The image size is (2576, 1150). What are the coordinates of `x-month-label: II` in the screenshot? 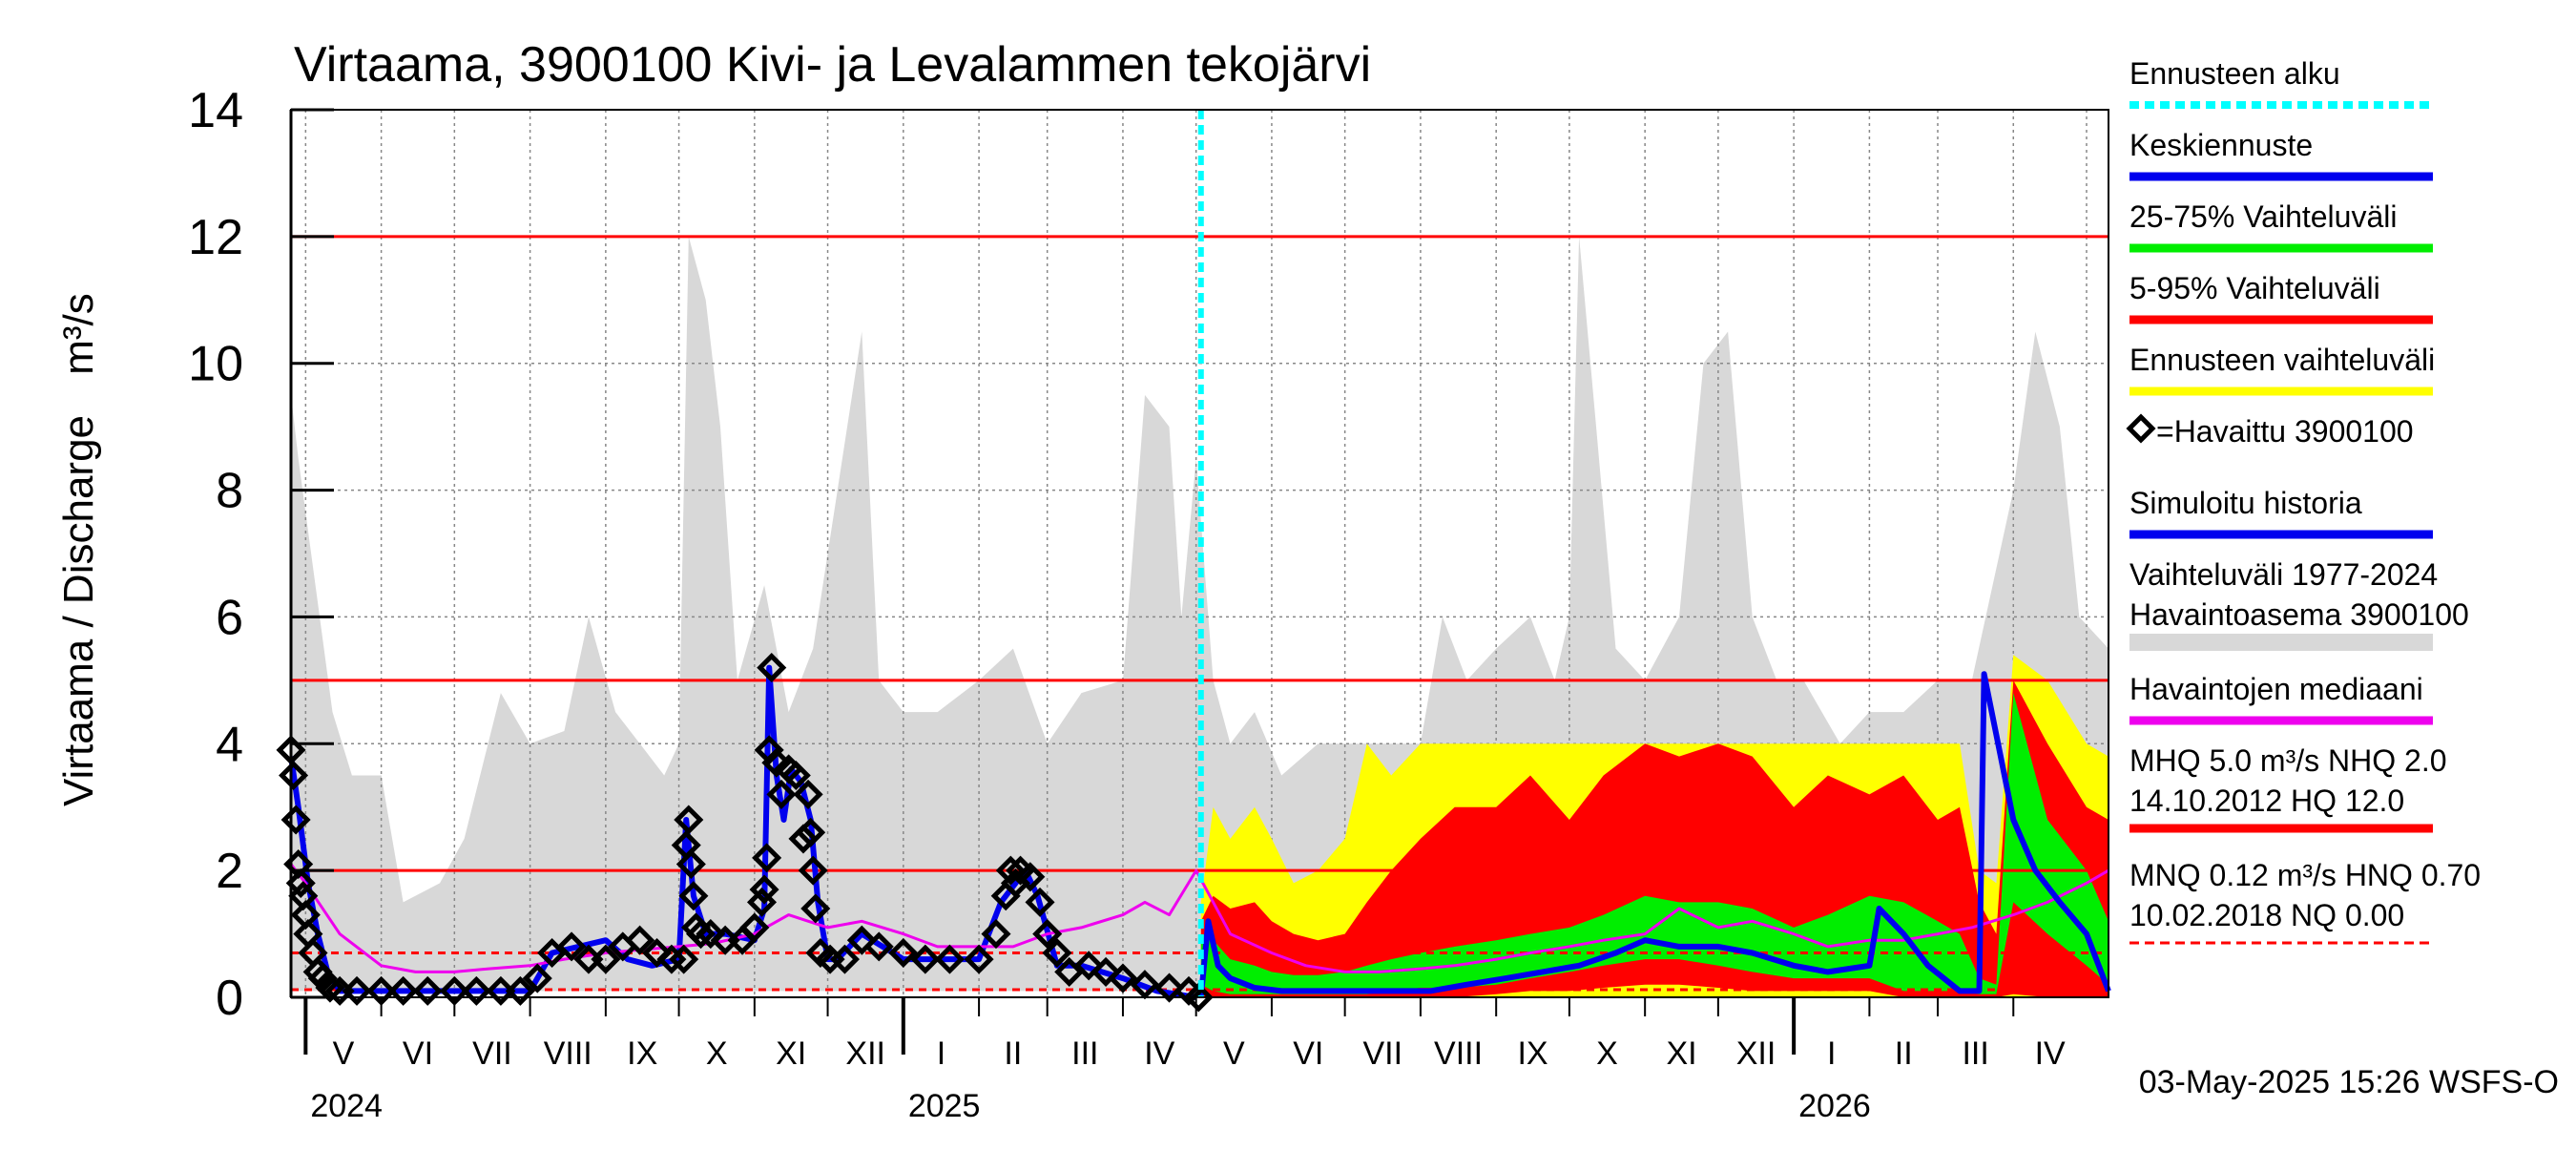 It's located at (1904, 1053).